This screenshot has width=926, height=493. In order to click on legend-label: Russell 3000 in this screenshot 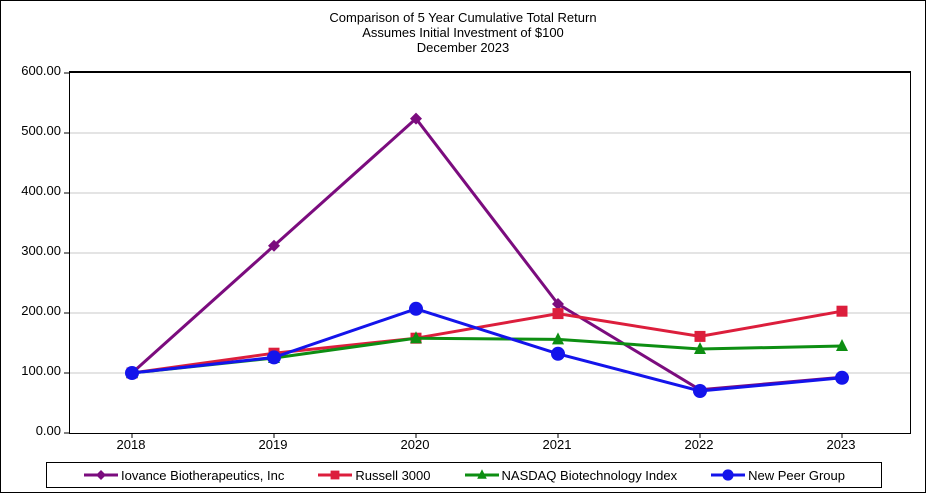, I will do `click(393, 475)`.